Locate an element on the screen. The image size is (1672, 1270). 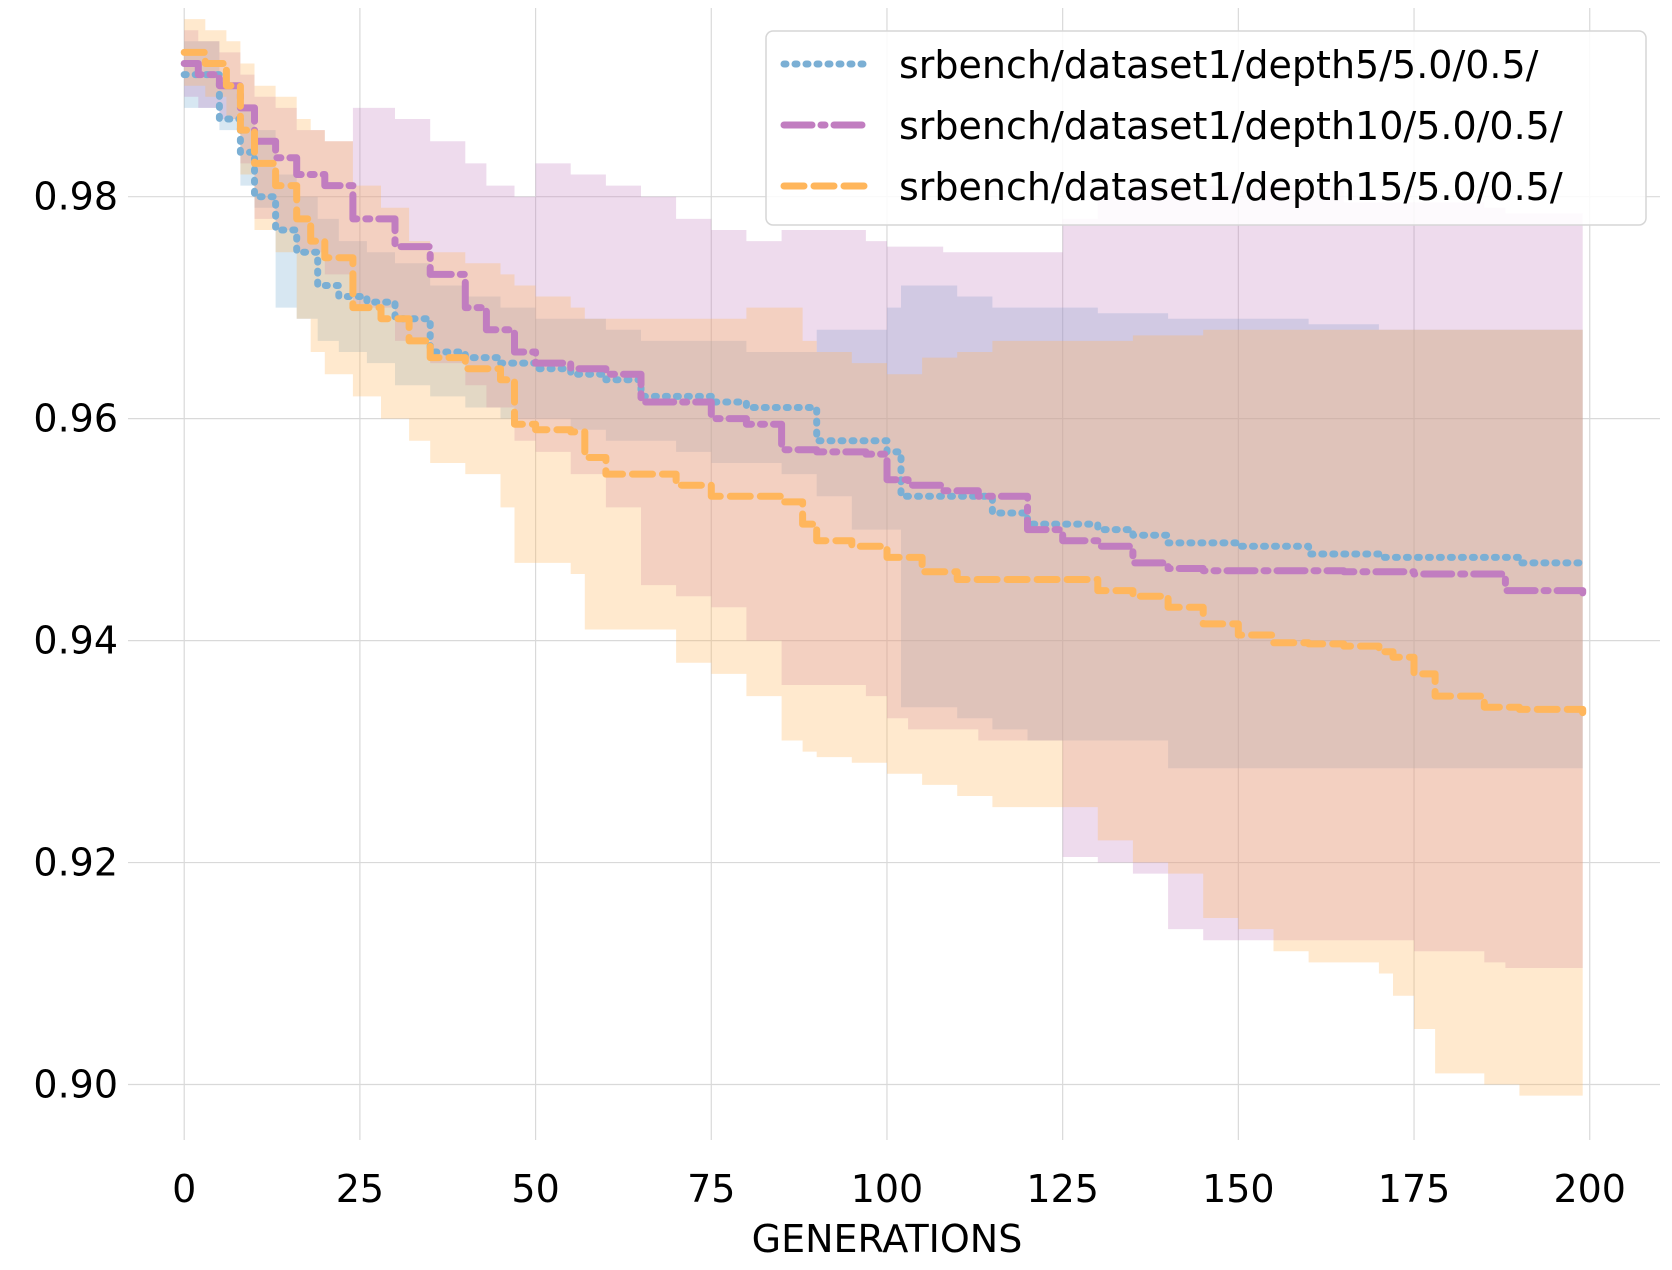
y-tick-label: 0.92 is located at coordinates (75, 863).